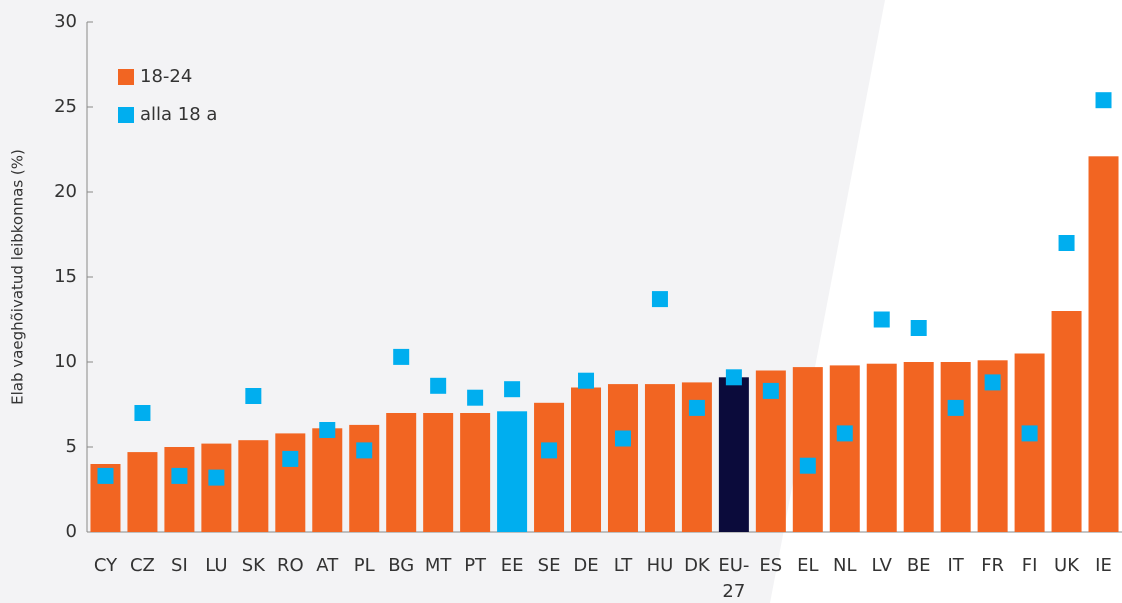 The width and height of the screenshot is (1122, 603). Describe the element at coordinates (178, 114) in the screenshot. I see `legend-label: alla 18 a` at that location.